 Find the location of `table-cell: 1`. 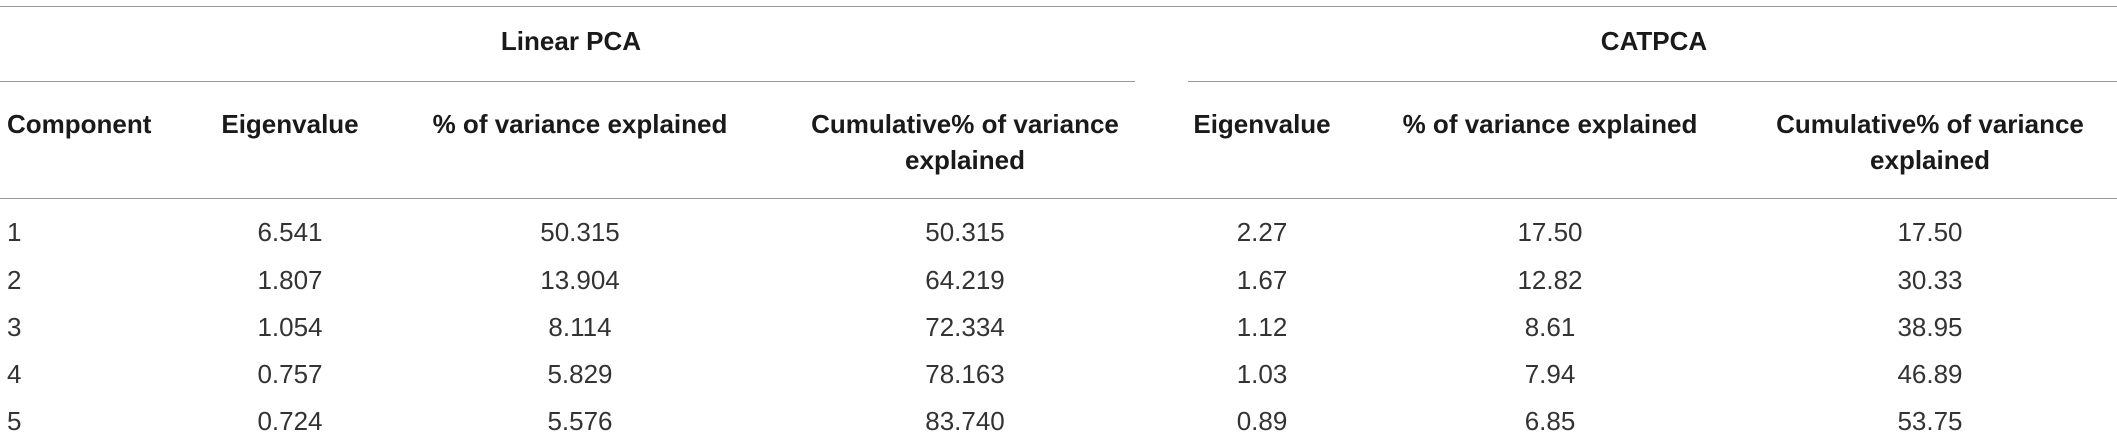

table-cell: 1 is located at coordinates (14, 232).